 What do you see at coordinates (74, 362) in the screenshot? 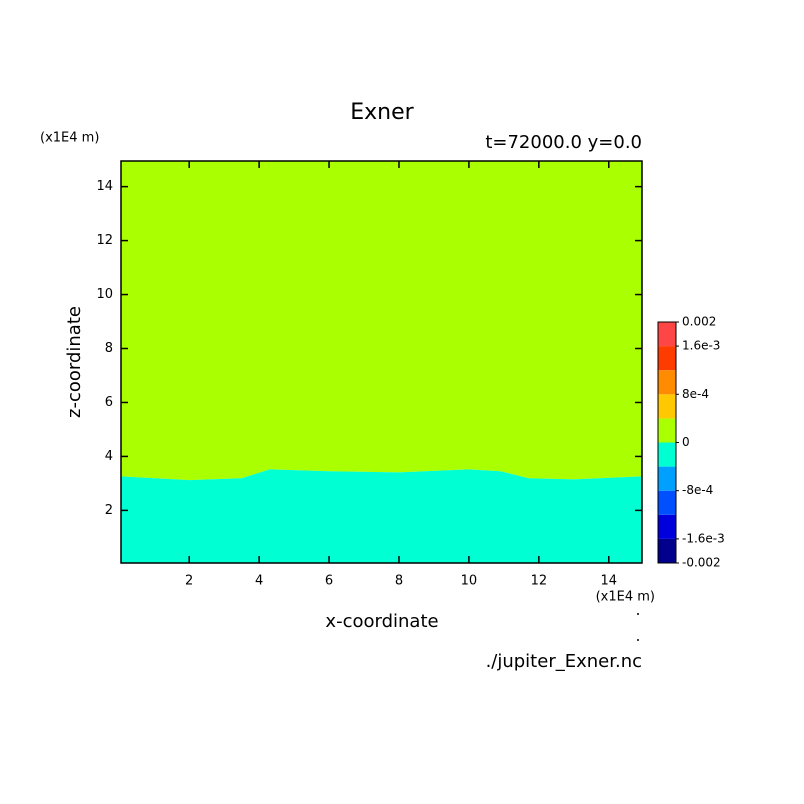
I see `y-axis-label: z-coordinate` at bounding box center [74, 362].